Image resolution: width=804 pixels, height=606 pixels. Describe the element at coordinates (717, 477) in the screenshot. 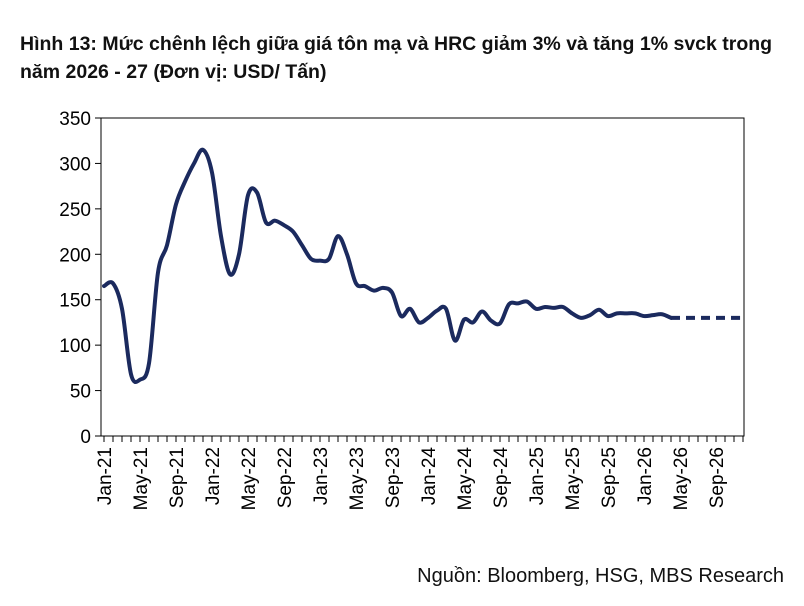

I see `x-tick-label: Sep-26` at that location.